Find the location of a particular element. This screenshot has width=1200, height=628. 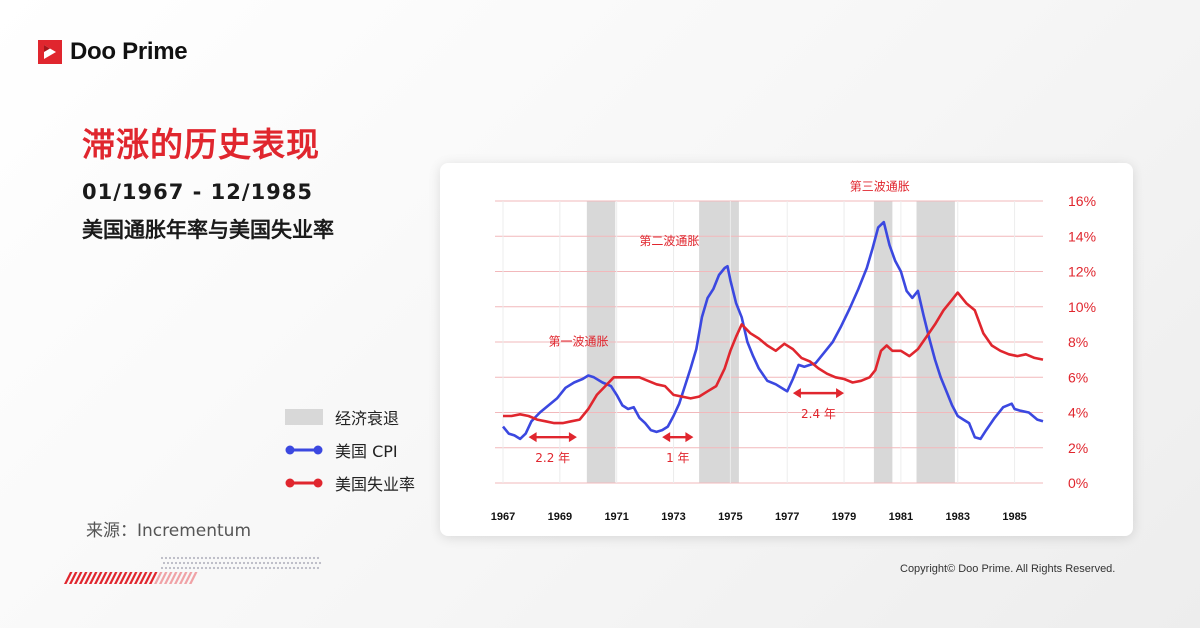

chart-legend: 经济衰退 美国 CPI 美国失业率 is located at coordinates (350, 449).